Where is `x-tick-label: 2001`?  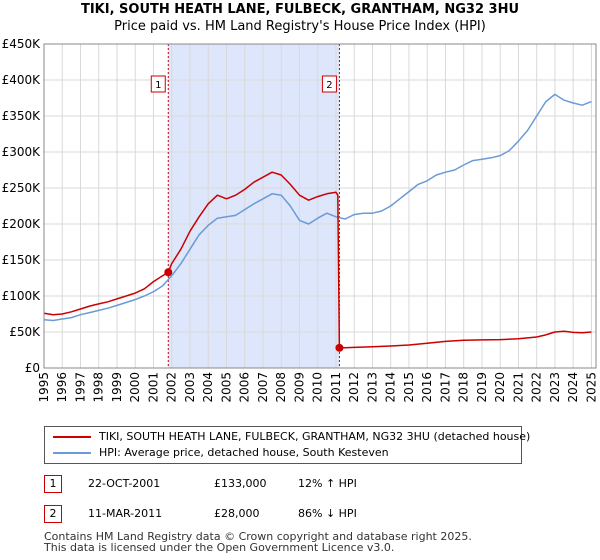 x-tick-label: 2001 is located at coordinates (153, 387).